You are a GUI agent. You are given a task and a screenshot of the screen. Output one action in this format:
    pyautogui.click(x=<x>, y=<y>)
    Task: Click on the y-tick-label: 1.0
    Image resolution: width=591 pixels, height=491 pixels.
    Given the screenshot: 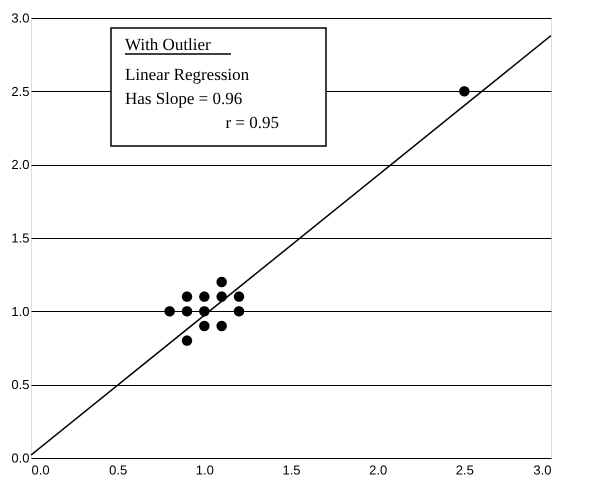 What is the action you would take?
    pyautogui.click(x=20, y=311)
    